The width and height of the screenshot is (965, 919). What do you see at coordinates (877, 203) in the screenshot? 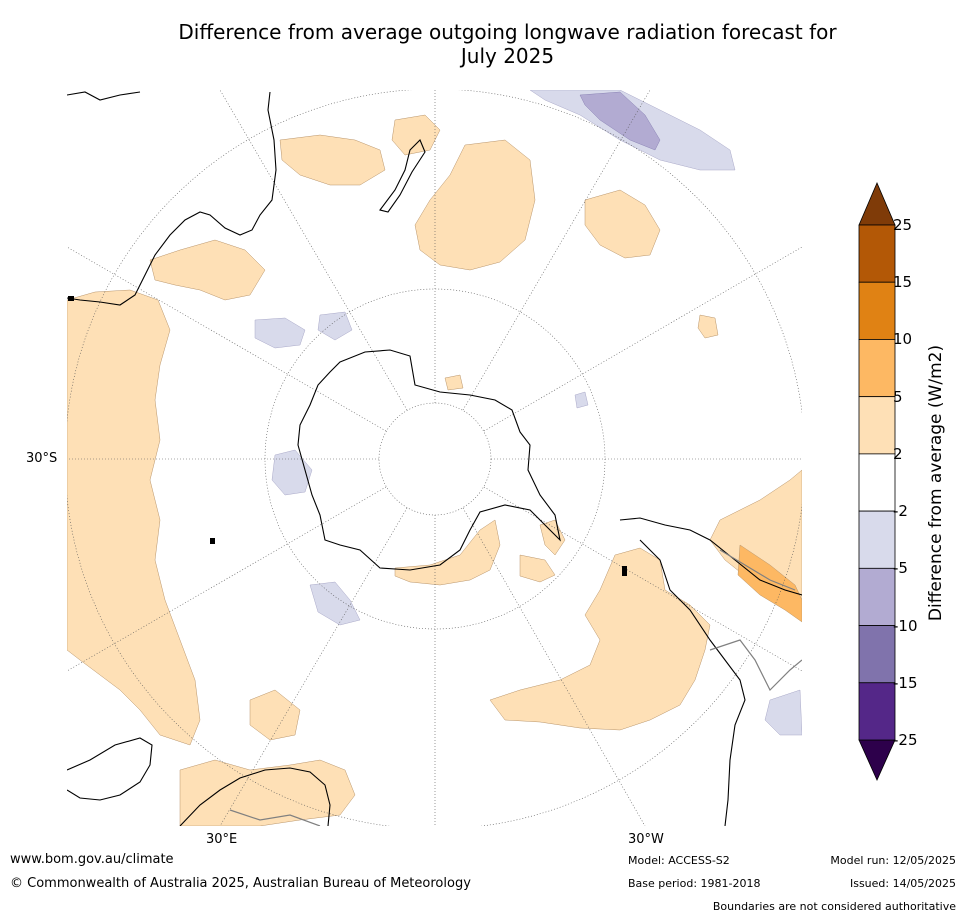
I see `colorbar-over-arrow` at bounding box center [877, 203].